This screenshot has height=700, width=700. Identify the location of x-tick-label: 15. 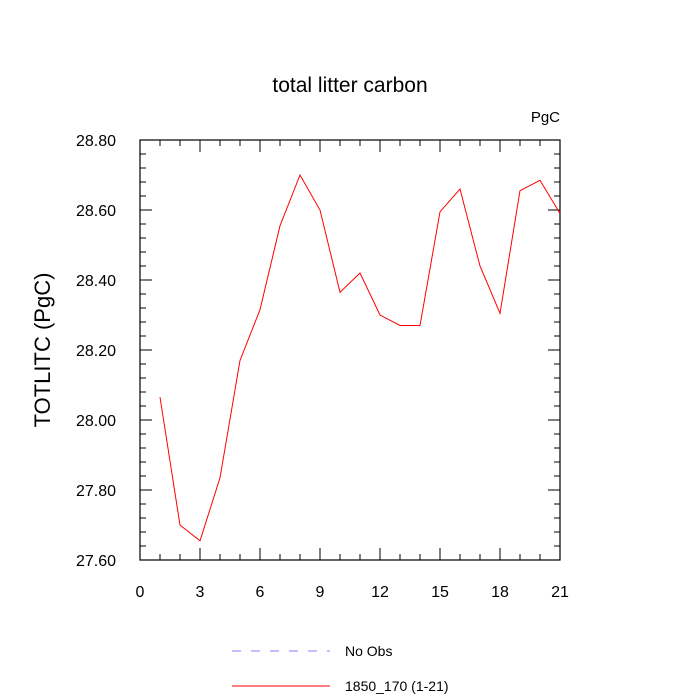
(440, 592).